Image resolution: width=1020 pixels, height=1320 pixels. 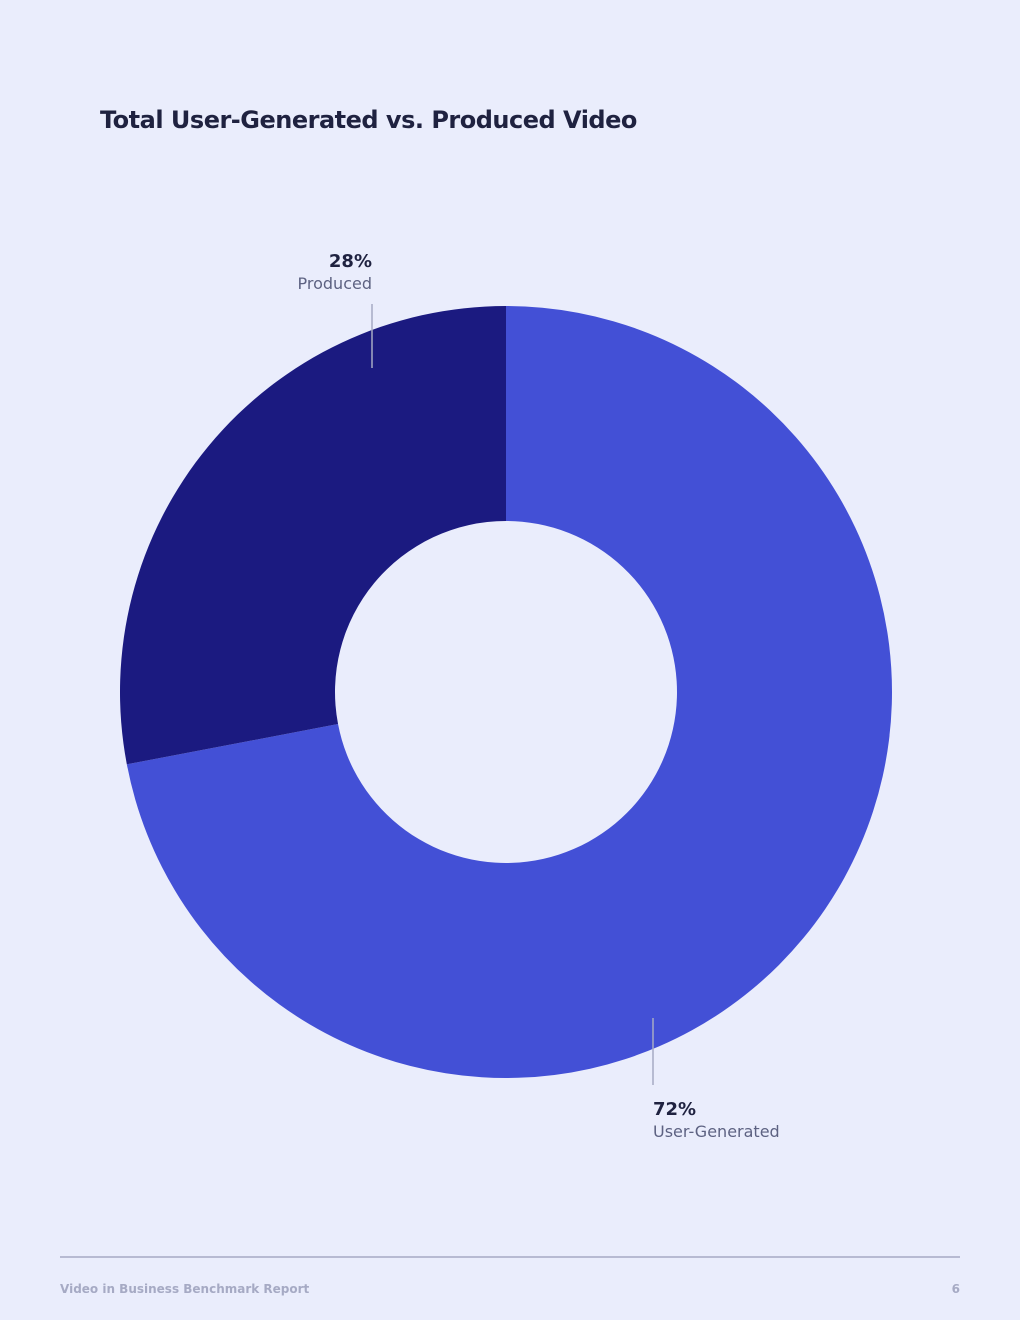 What do you see at coordinates (313, 535) in the screenshot?
I see `slice` at bounding box center [313, 535].